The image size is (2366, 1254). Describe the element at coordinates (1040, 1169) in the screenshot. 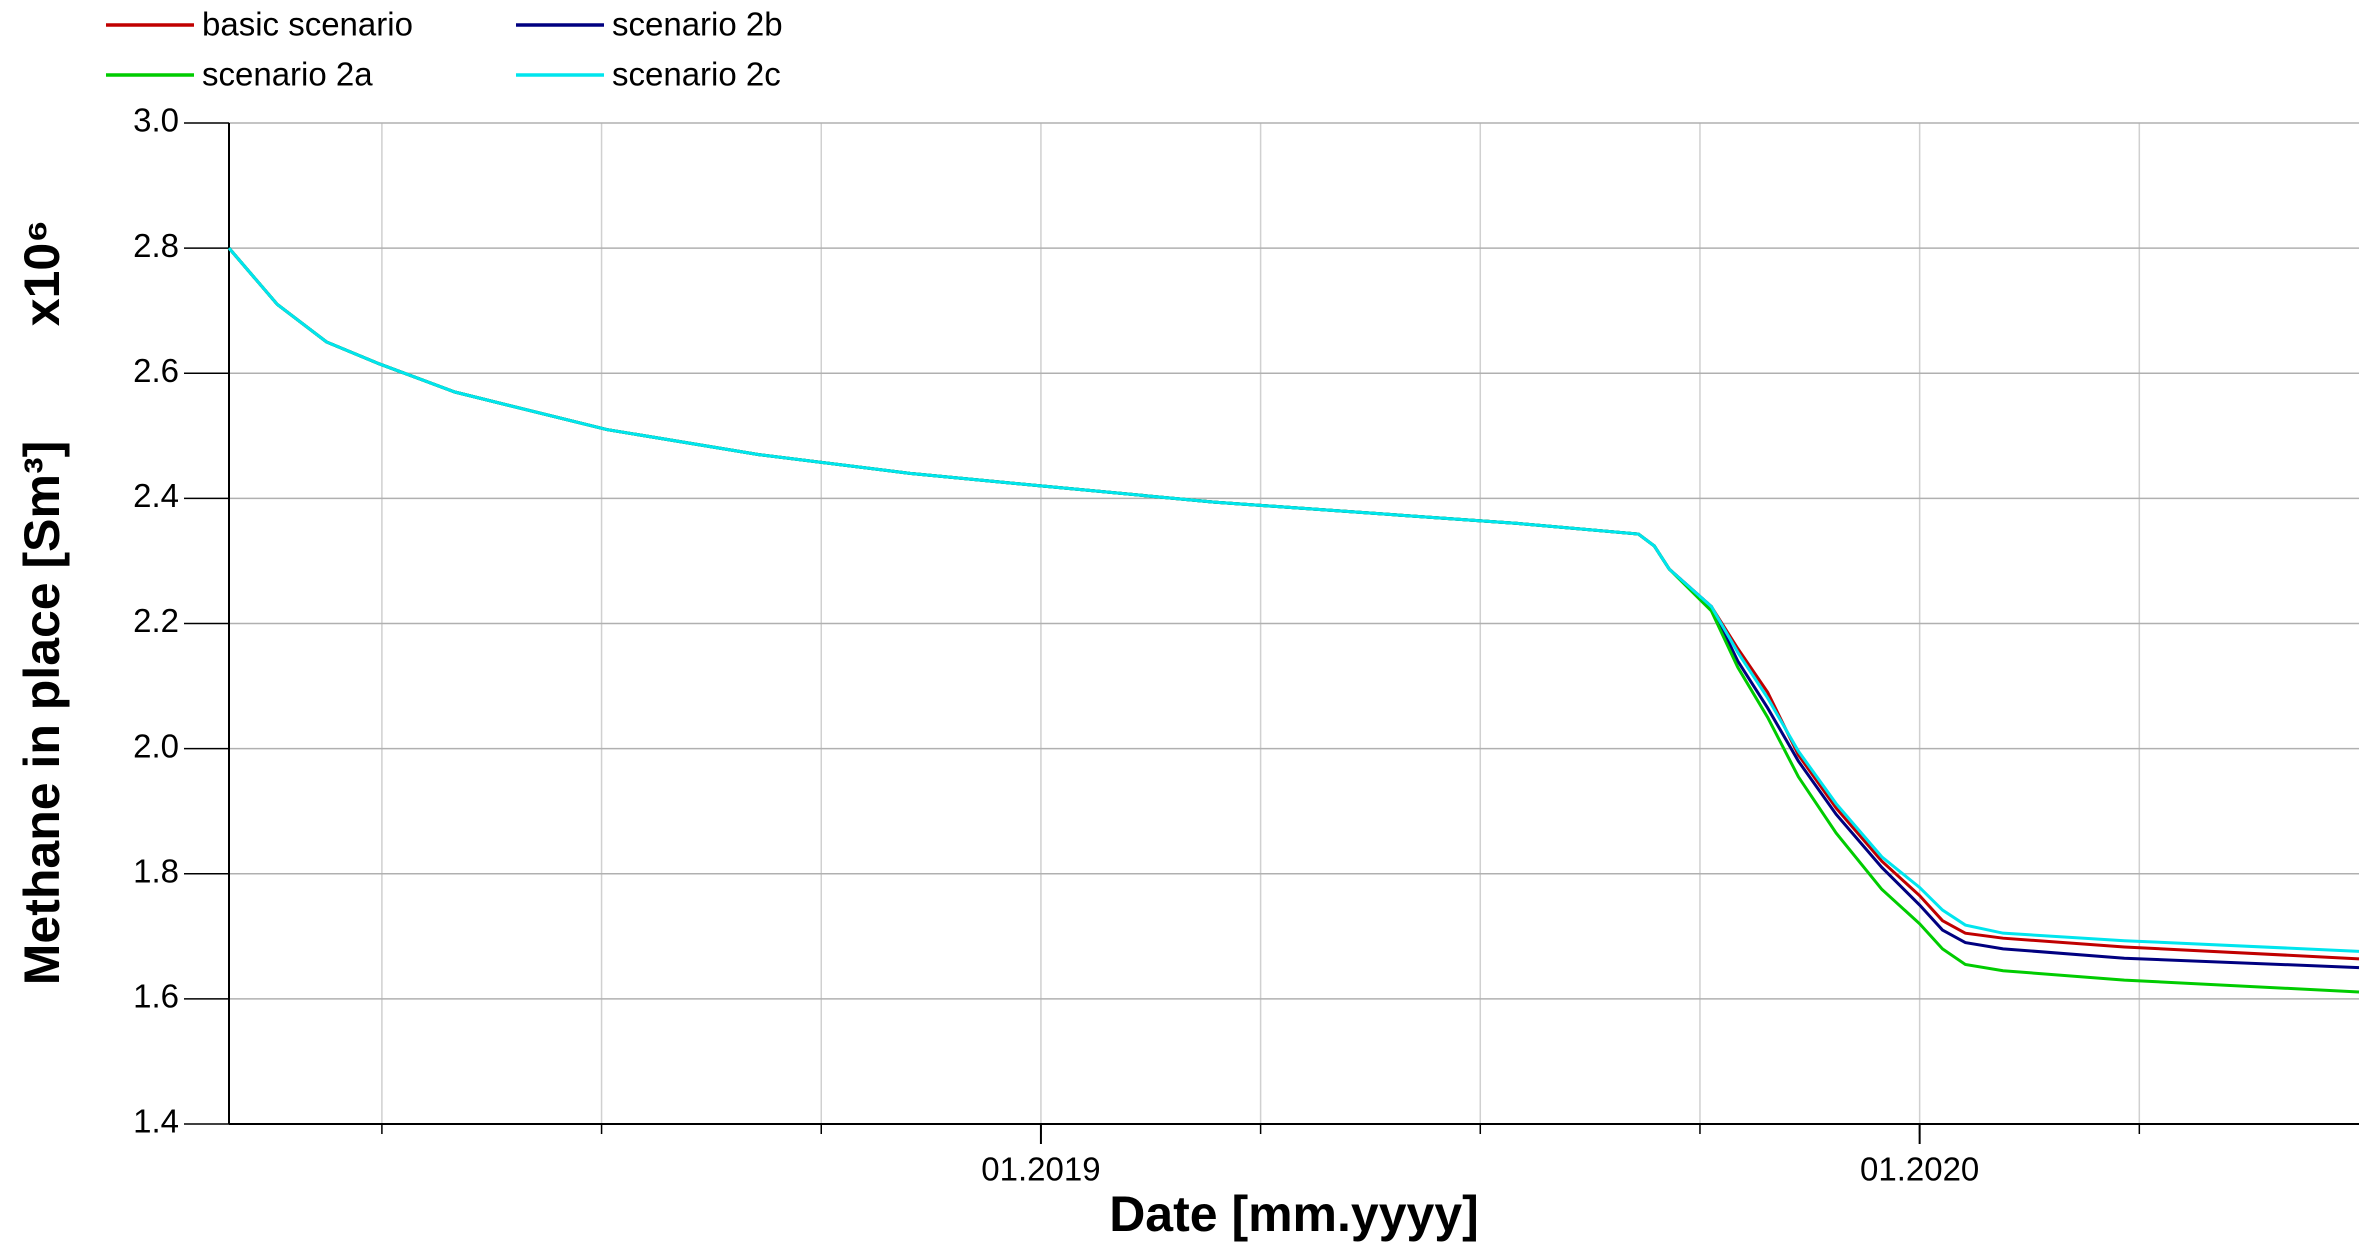

I see `x-tick-label: 01.2019` at that location.